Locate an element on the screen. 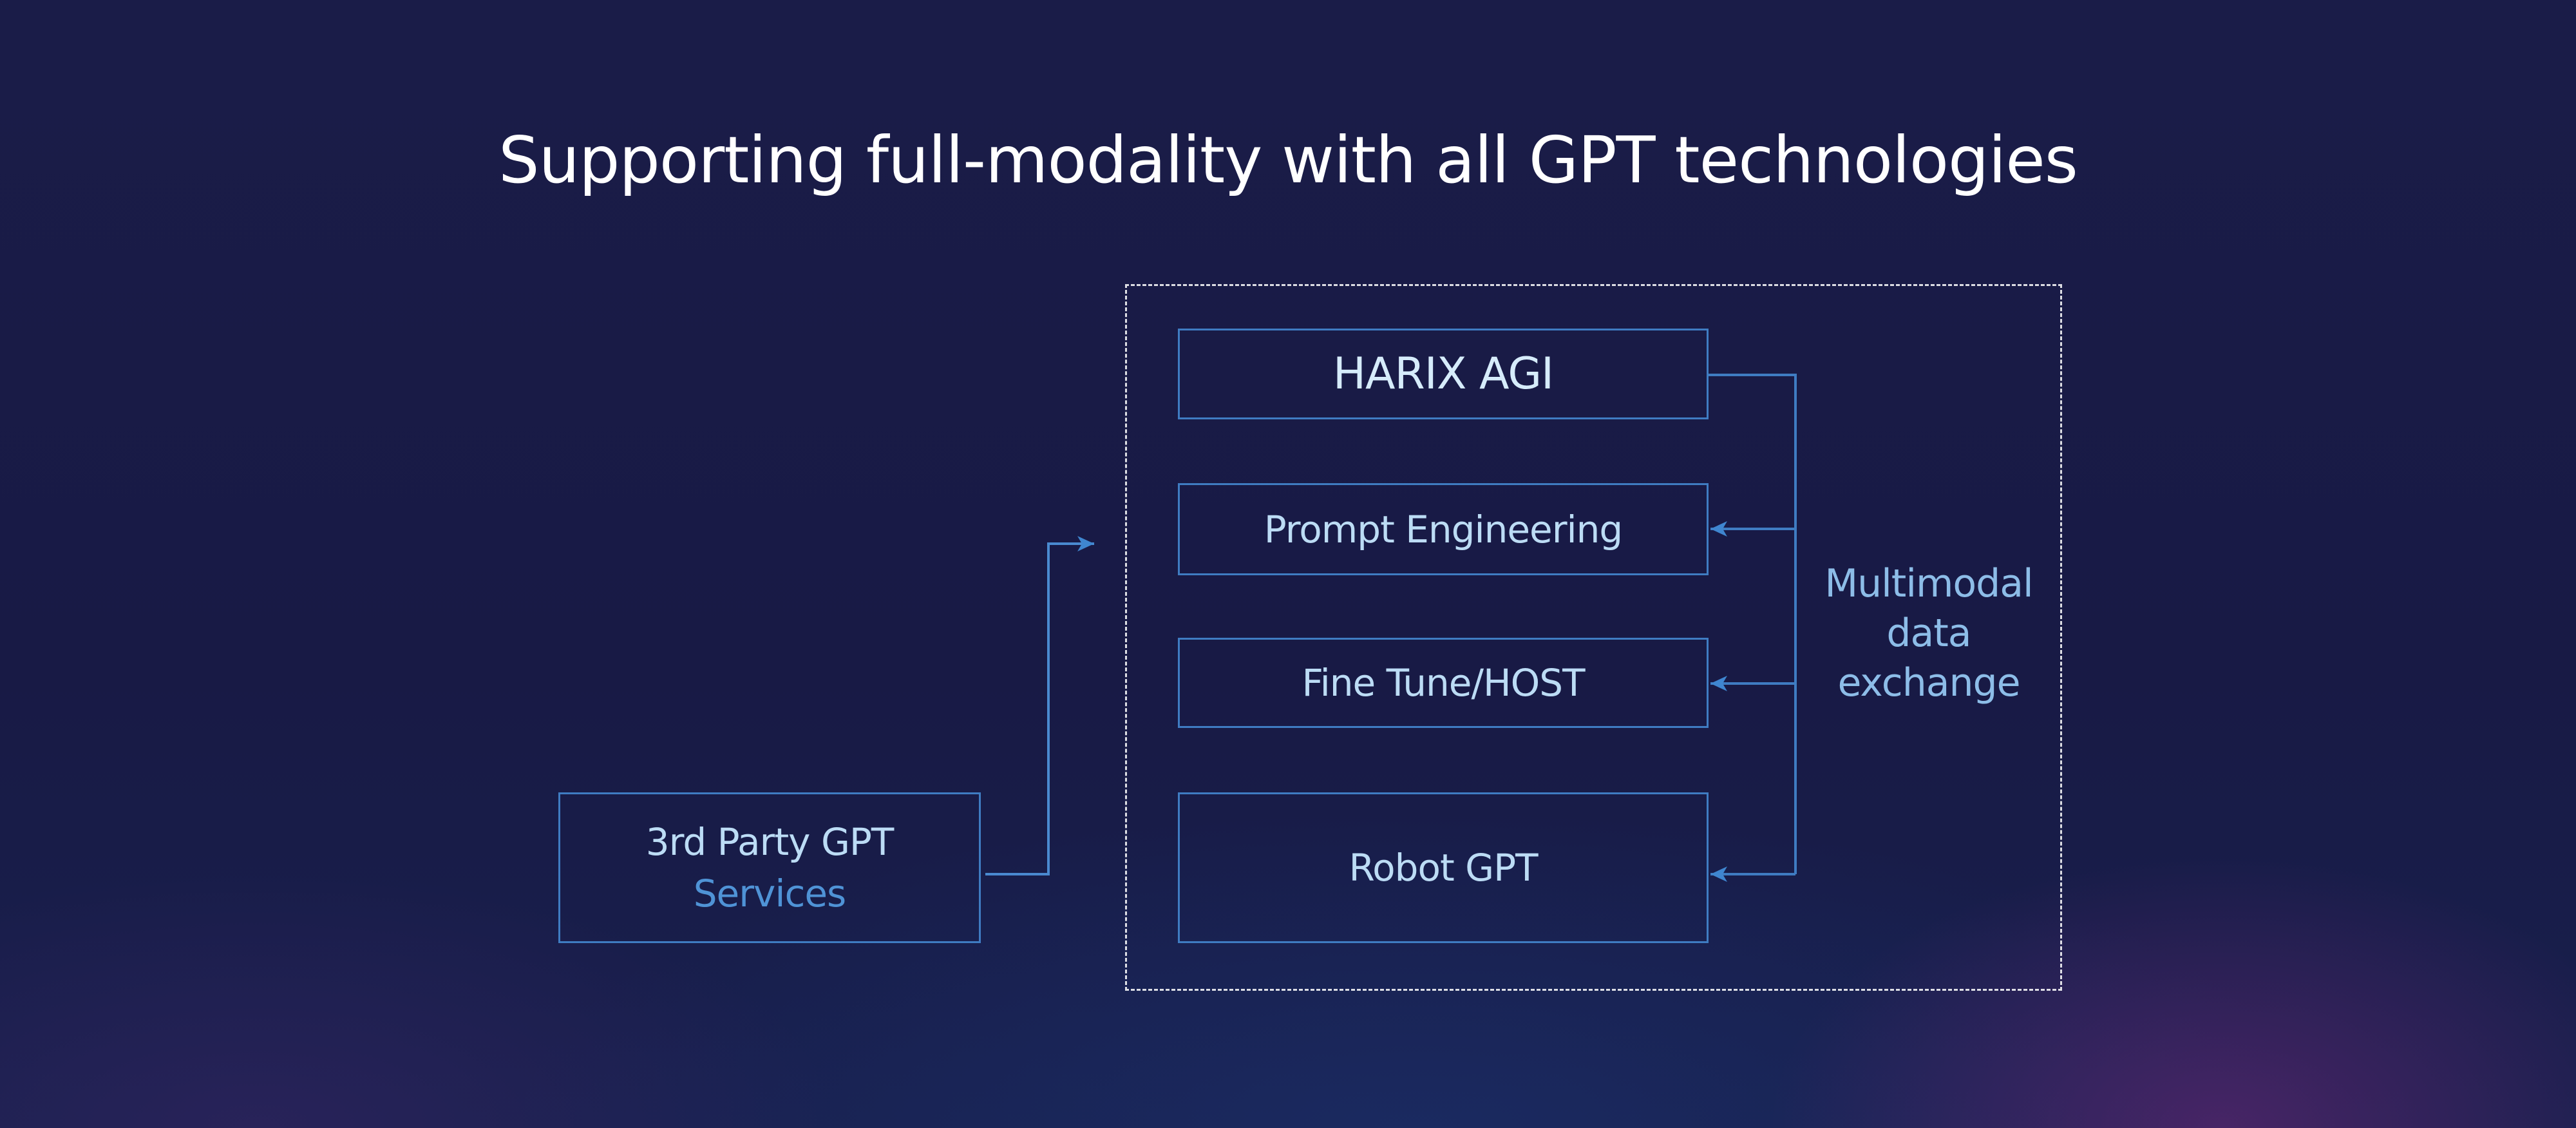 This screenshot has height=1128, width=2576. robot-gpt-label: Robot GPT is located at coordinates (1444, 868).